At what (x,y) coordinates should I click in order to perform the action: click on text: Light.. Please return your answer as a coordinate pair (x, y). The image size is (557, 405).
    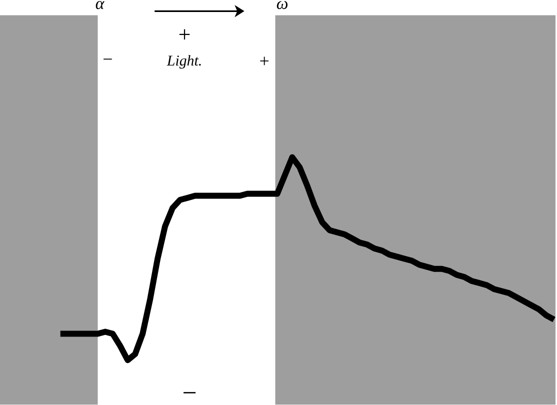
    Looking at the image, I should click on (183, 62).